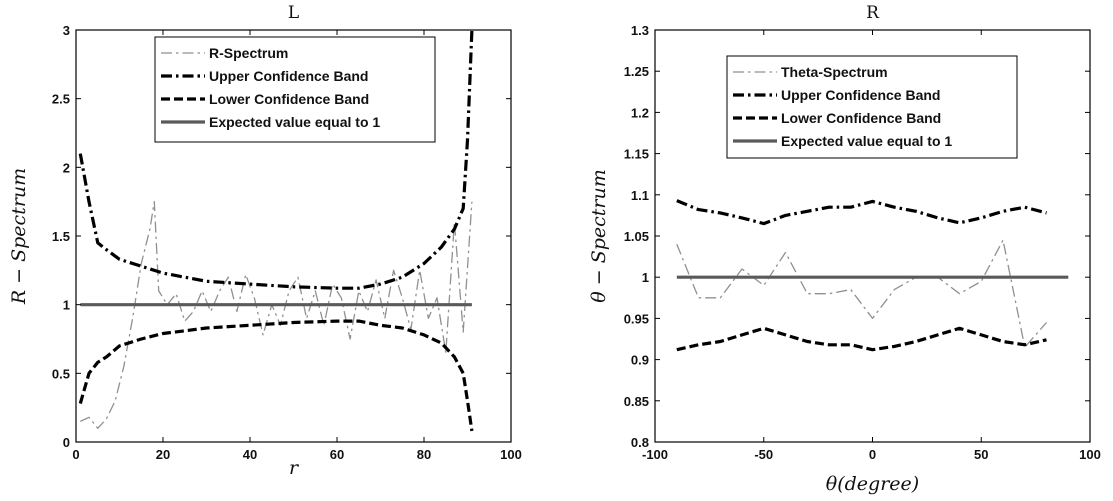 The height and width of the screenshot is (501, 1113). I want to click on chart-title-1: R, so click(873, 13).